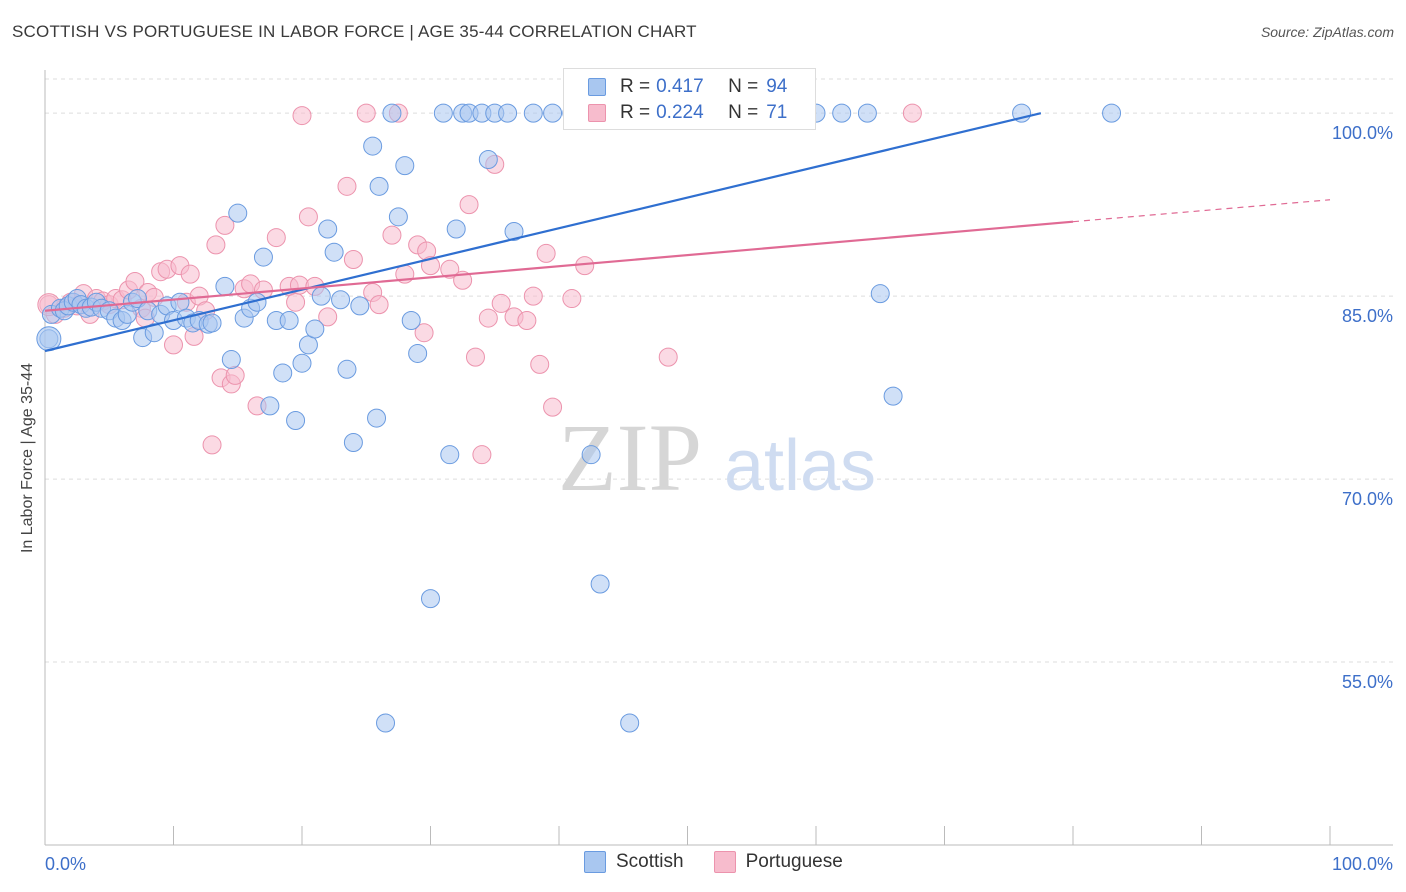 This screenshot has height=892, width=1406. Describe the element at coordinates (794, 861) in the screenshot. I see `portuguese-legend-label: Portuguese` at that location.